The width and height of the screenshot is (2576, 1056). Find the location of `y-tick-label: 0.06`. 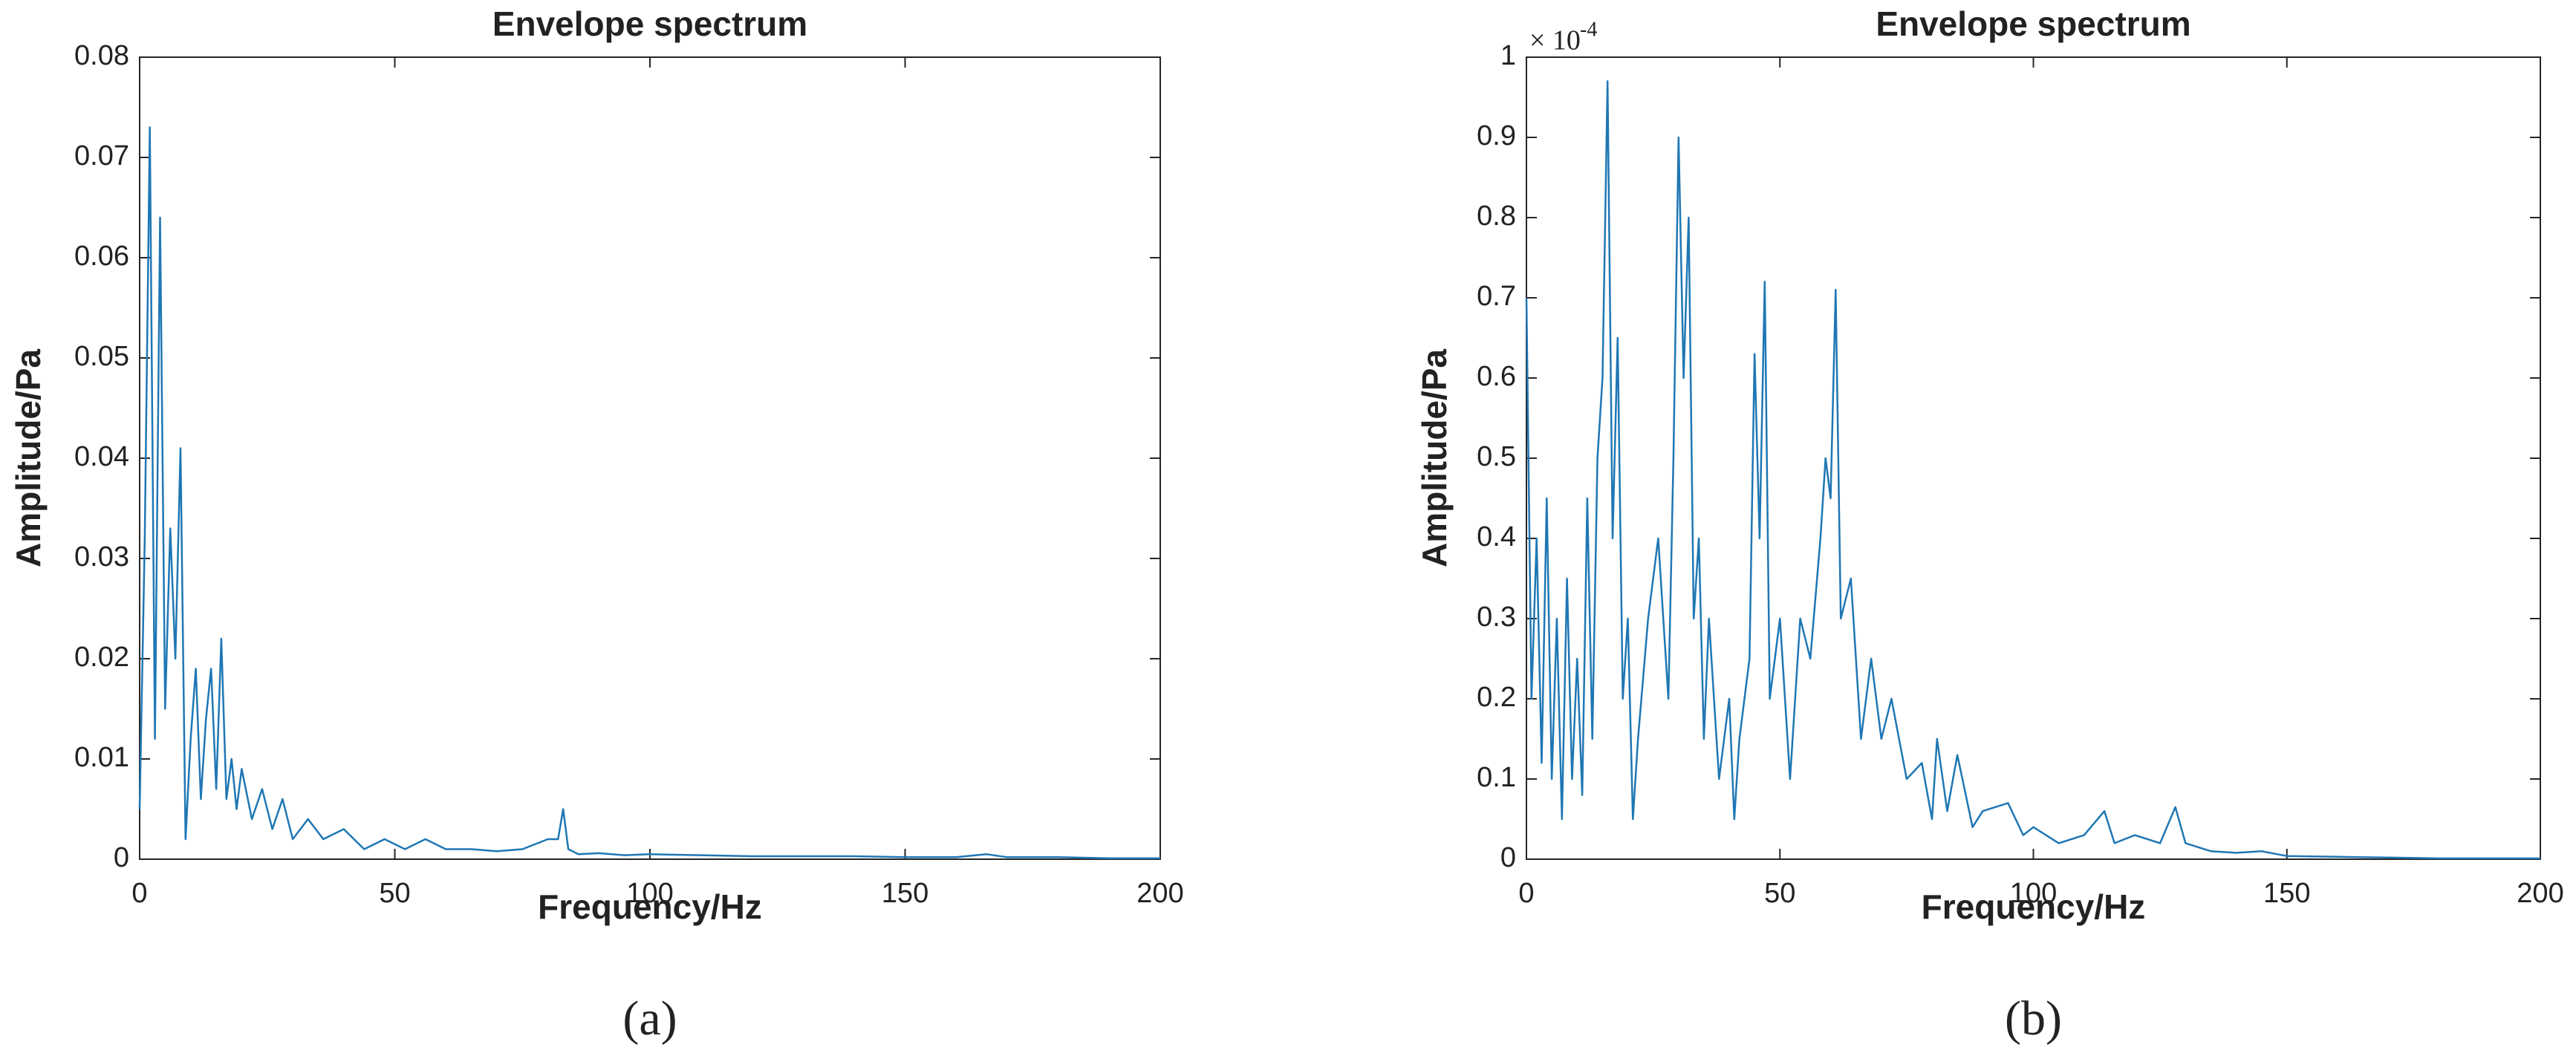

y-tick-label: 0.06 is located at coordinates (101, 256).